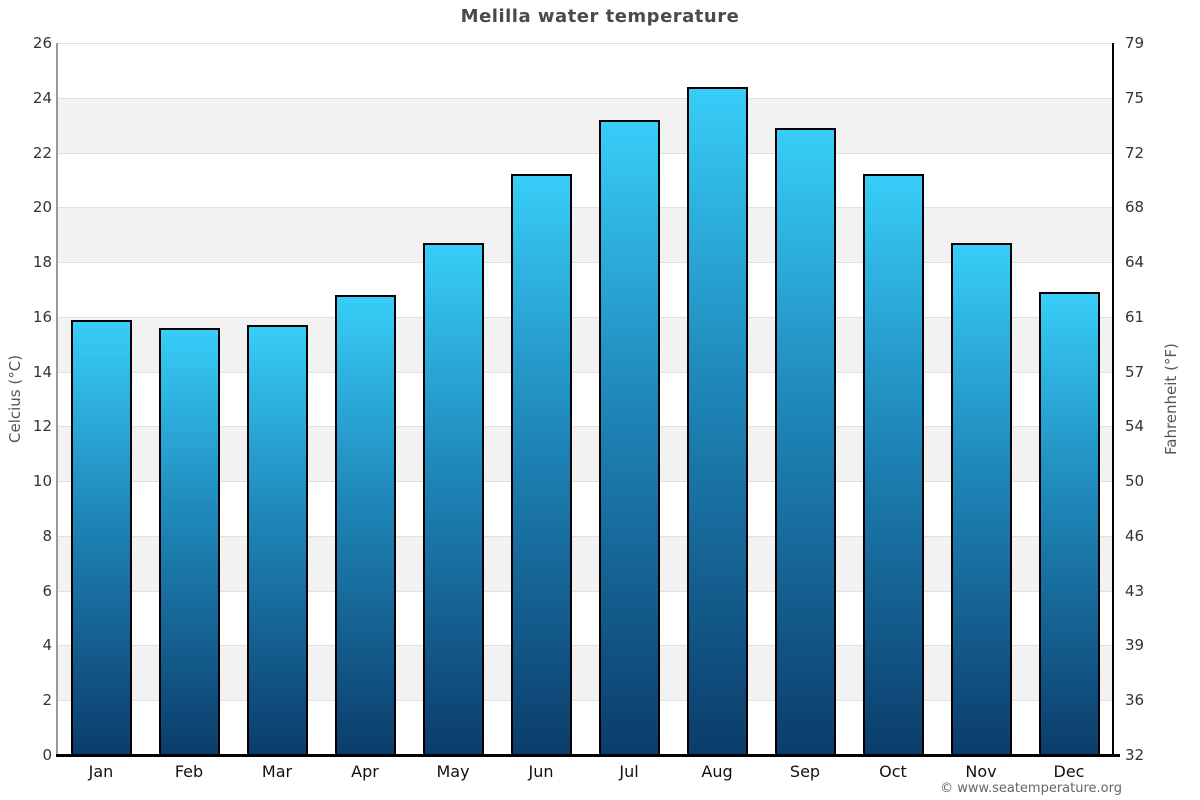 The height and width of the screenshot is (800, 1200). Describe the element at coordinates (47, 590) in the screenshot. I see `celsius-tick-label: 6` at that location.